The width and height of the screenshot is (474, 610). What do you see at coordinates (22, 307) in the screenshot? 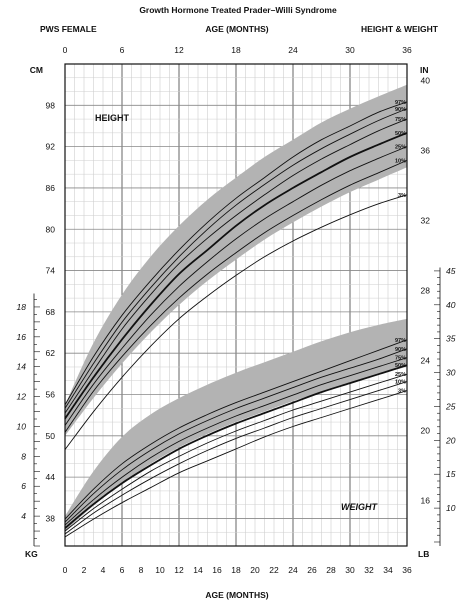
I see `kg-tick-label: 18` at bounding box center [22, 307].